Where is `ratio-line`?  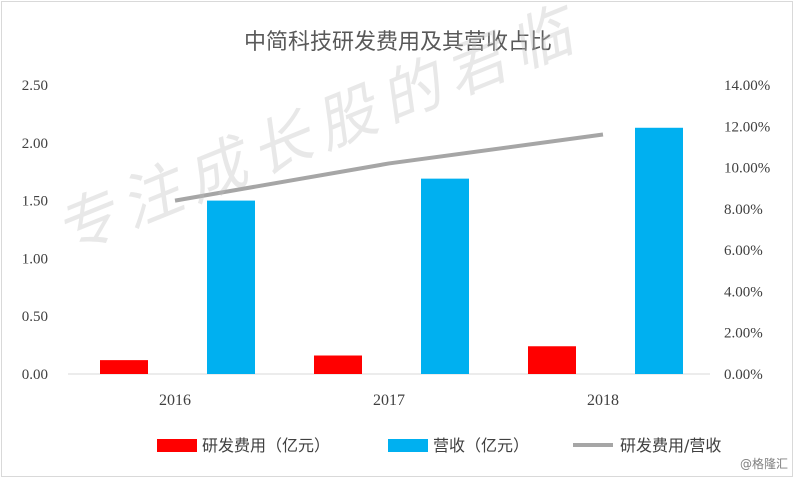
ratio-line is located at coordinates (389, 167).